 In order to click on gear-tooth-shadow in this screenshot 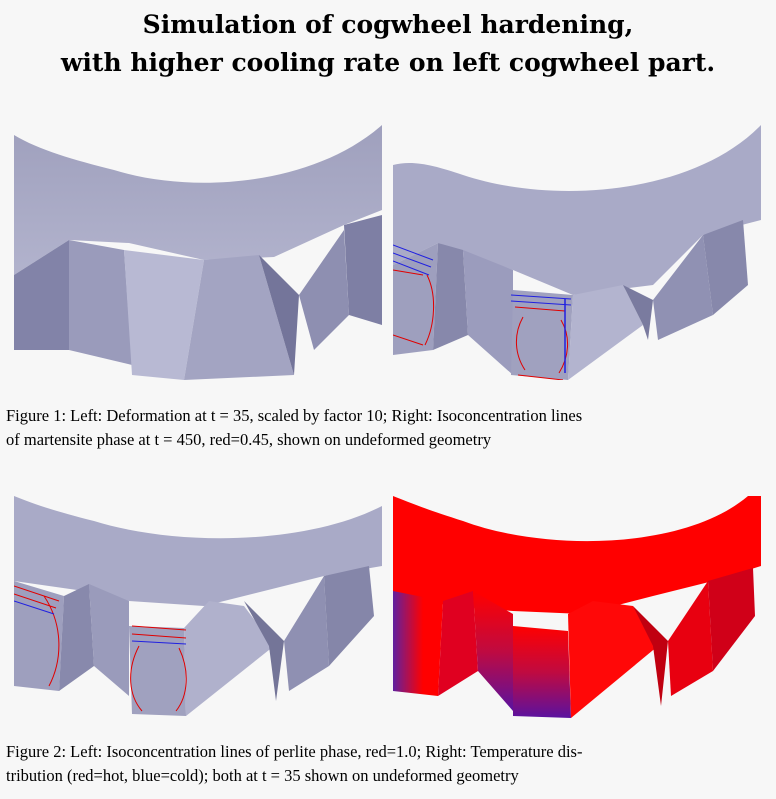, I will do `click(279, 315)`.